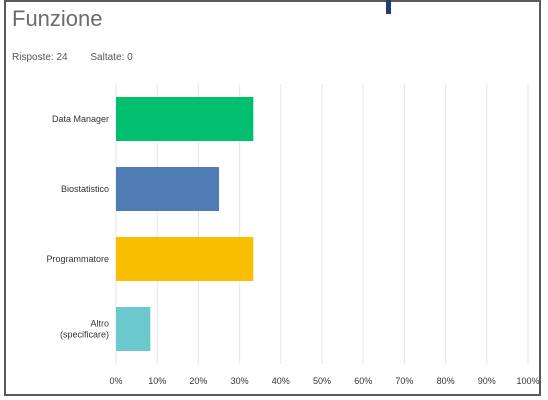 This screenshot has width=548, height=400. Describe the element at coordinates (157, 381) in the screenshot. I see `x-tick-label-1: 10%` at that location.